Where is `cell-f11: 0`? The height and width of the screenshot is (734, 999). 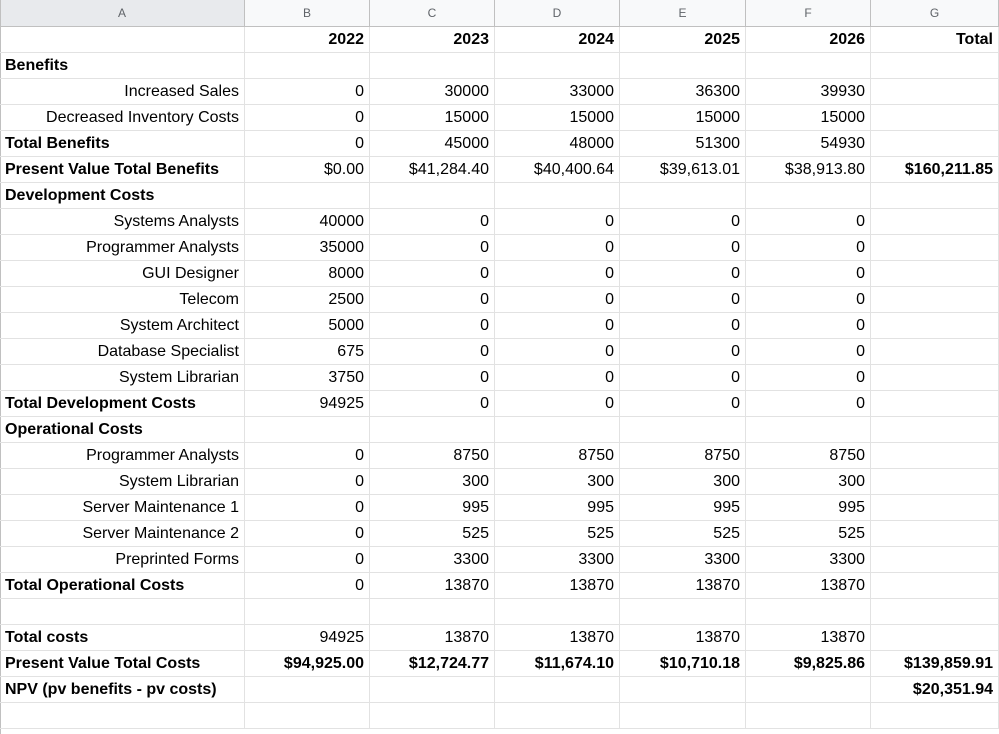 cell-f11: 0 is located at coordinates (808, 299).